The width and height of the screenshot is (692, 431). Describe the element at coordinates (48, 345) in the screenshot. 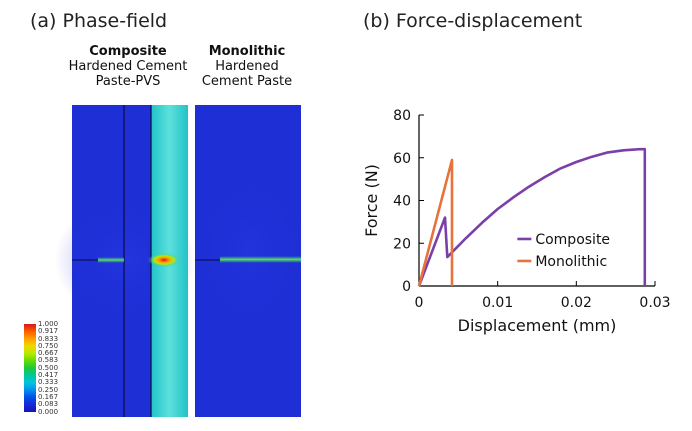

I see `colorbar-tick-label: 0.750` at that location.